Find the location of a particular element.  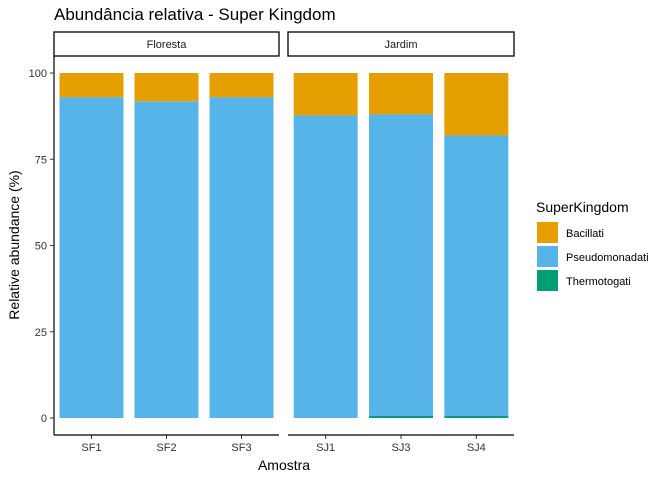

legend-title: SuperKingdom is located at coordinates (582, 207).